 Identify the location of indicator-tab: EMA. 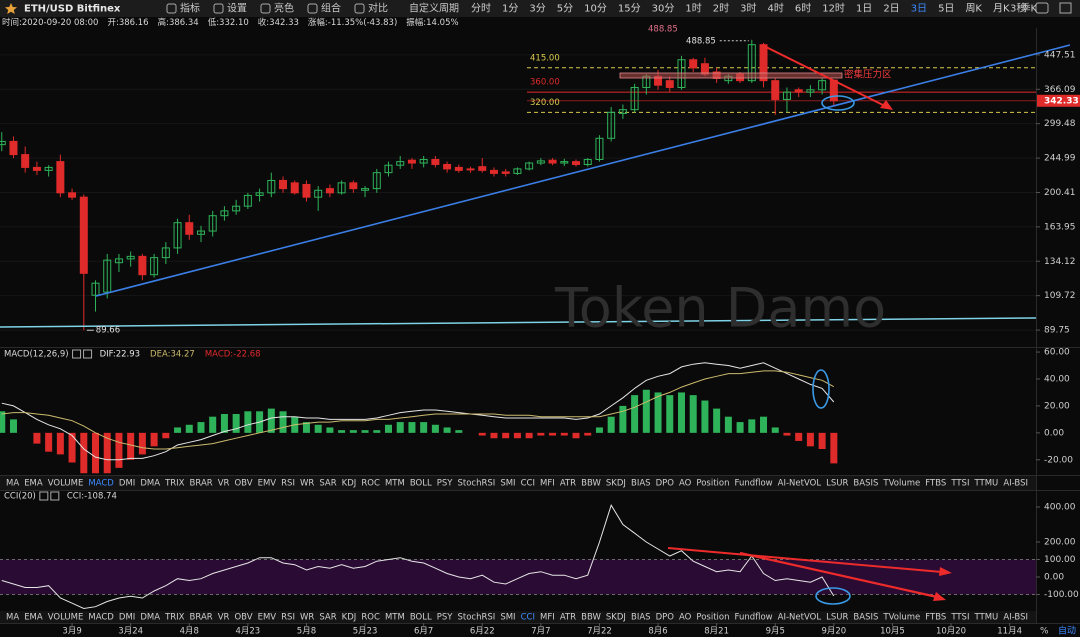
(33, 618).